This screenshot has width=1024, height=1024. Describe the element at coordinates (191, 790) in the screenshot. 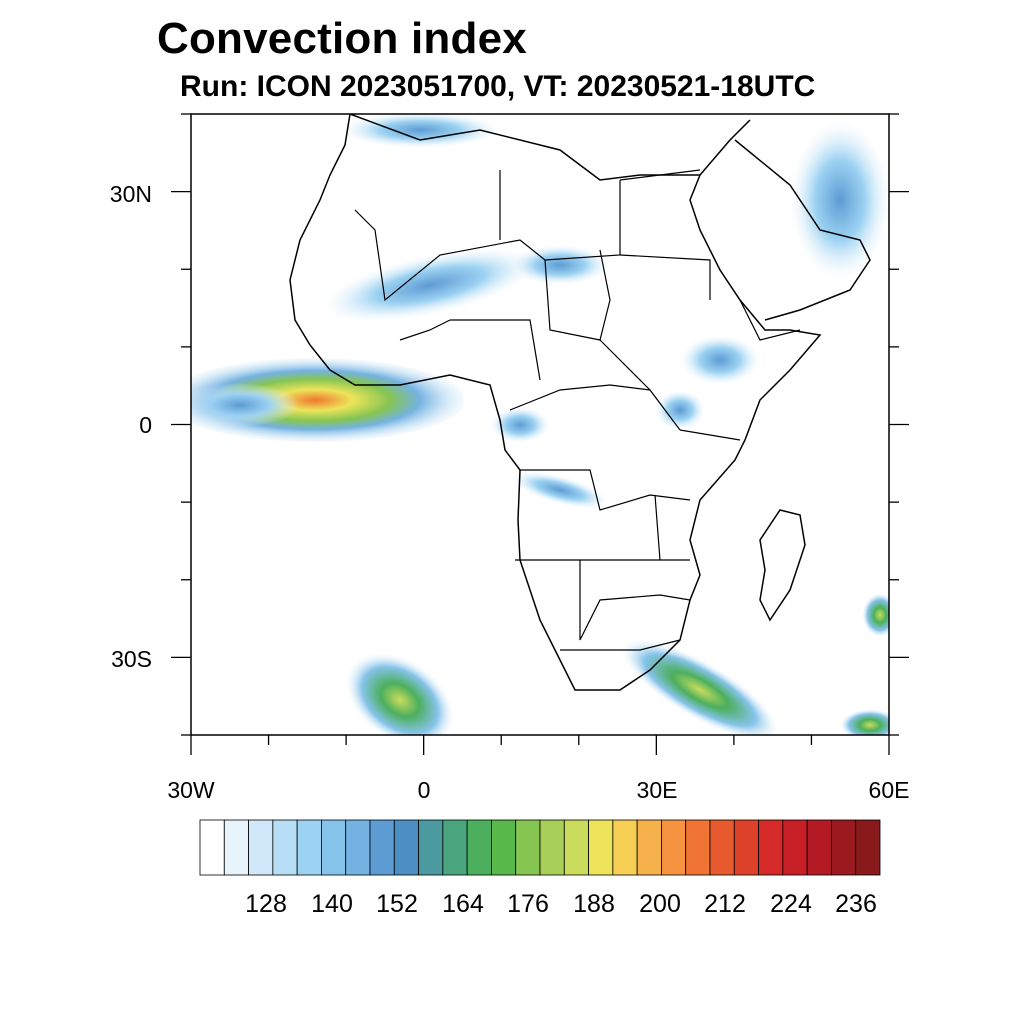

I see `lon-label-30w: 30W` at that location.